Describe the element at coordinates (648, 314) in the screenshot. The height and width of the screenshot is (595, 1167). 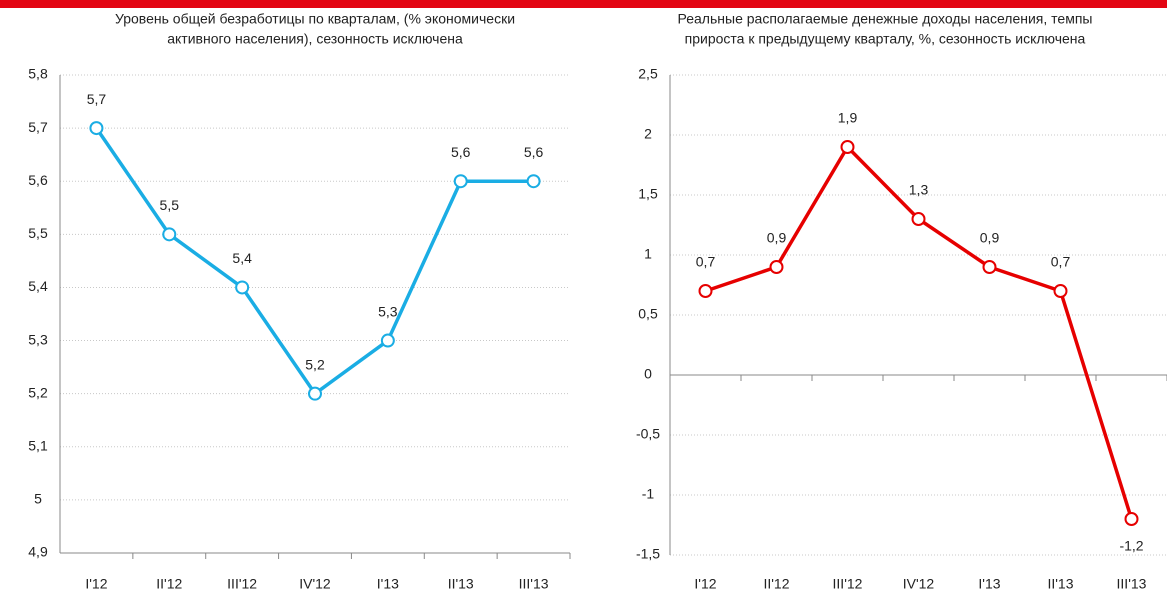
I see `y-tick-label: 0,5` at that location.